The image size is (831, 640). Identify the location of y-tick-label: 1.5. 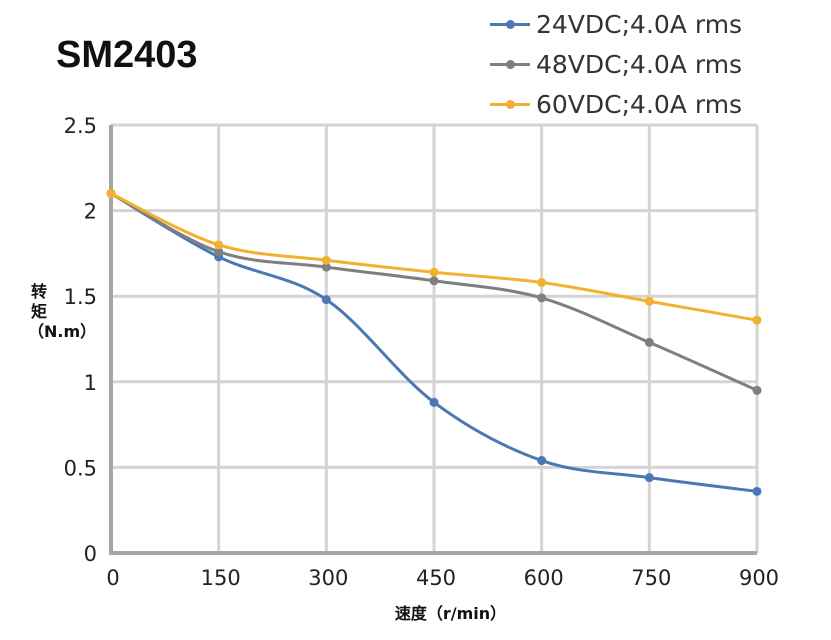
(80, 297).